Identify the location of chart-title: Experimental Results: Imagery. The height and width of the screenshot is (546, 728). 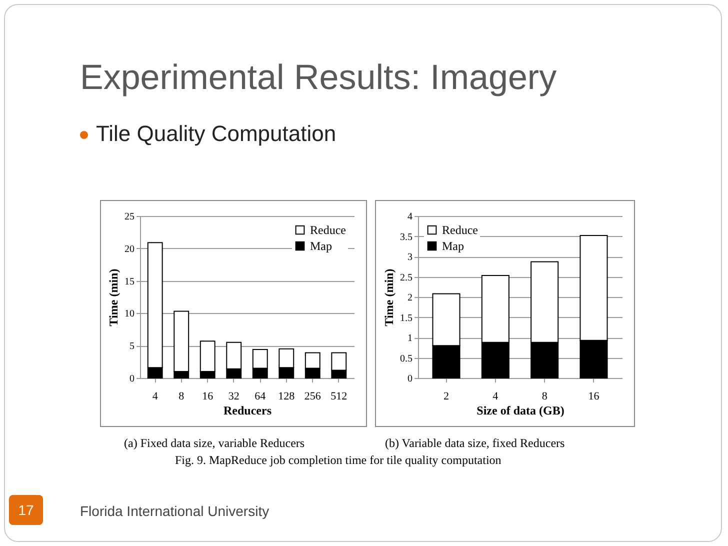
(318, 78).